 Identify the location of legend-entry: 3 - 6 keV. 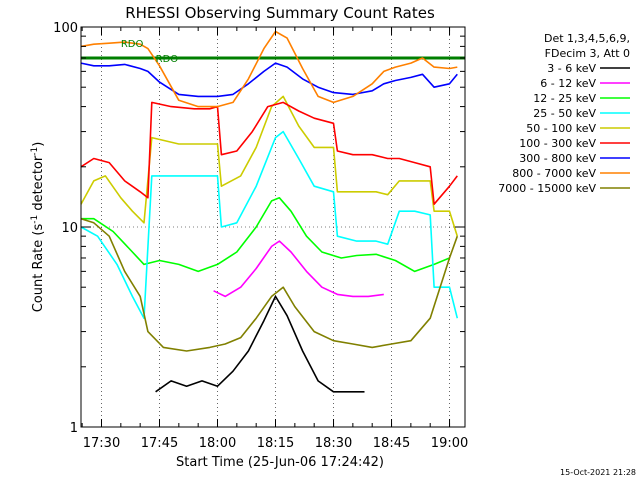
(571, 68).